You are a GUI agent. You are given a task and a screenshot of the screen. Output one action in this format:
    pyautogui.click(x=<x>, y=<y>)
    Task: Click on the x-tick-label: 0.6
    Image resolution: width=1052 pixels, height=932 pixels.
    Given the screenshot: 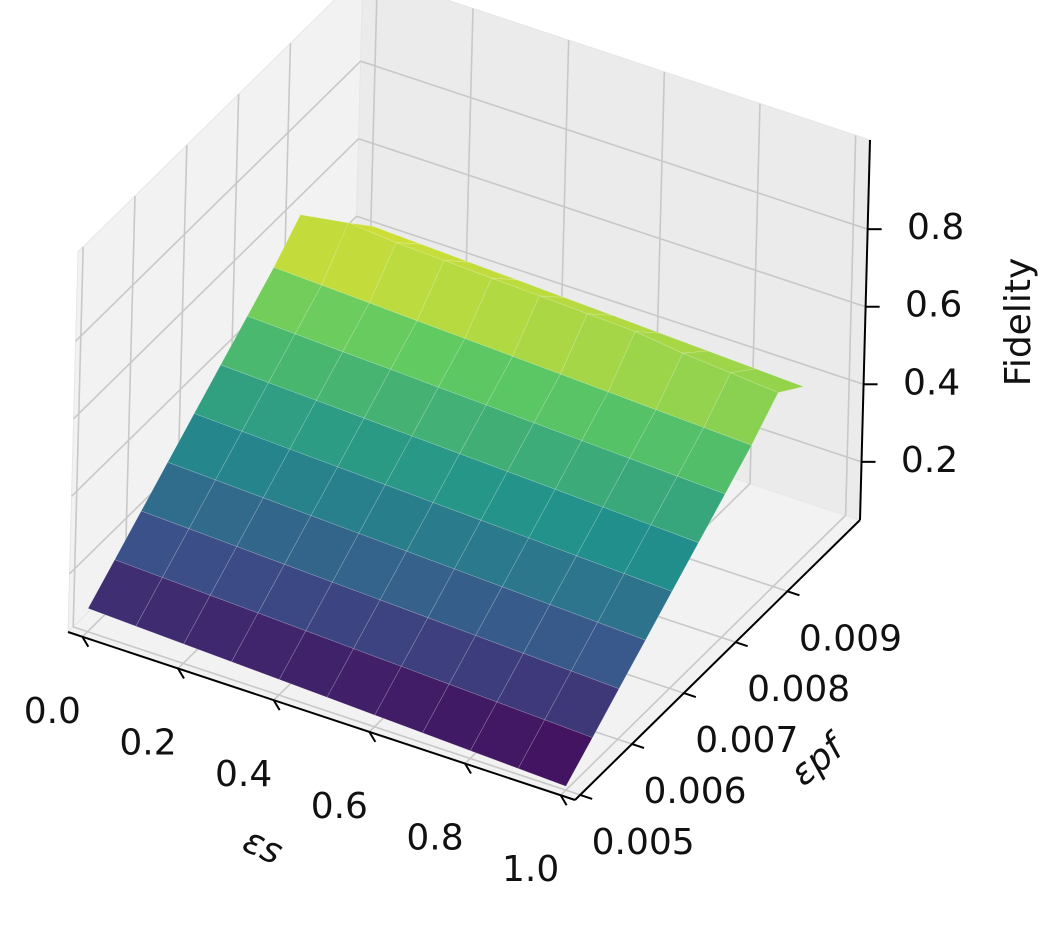 What is the action you would take?
    pyautogui.click(x=339, y=806)
    